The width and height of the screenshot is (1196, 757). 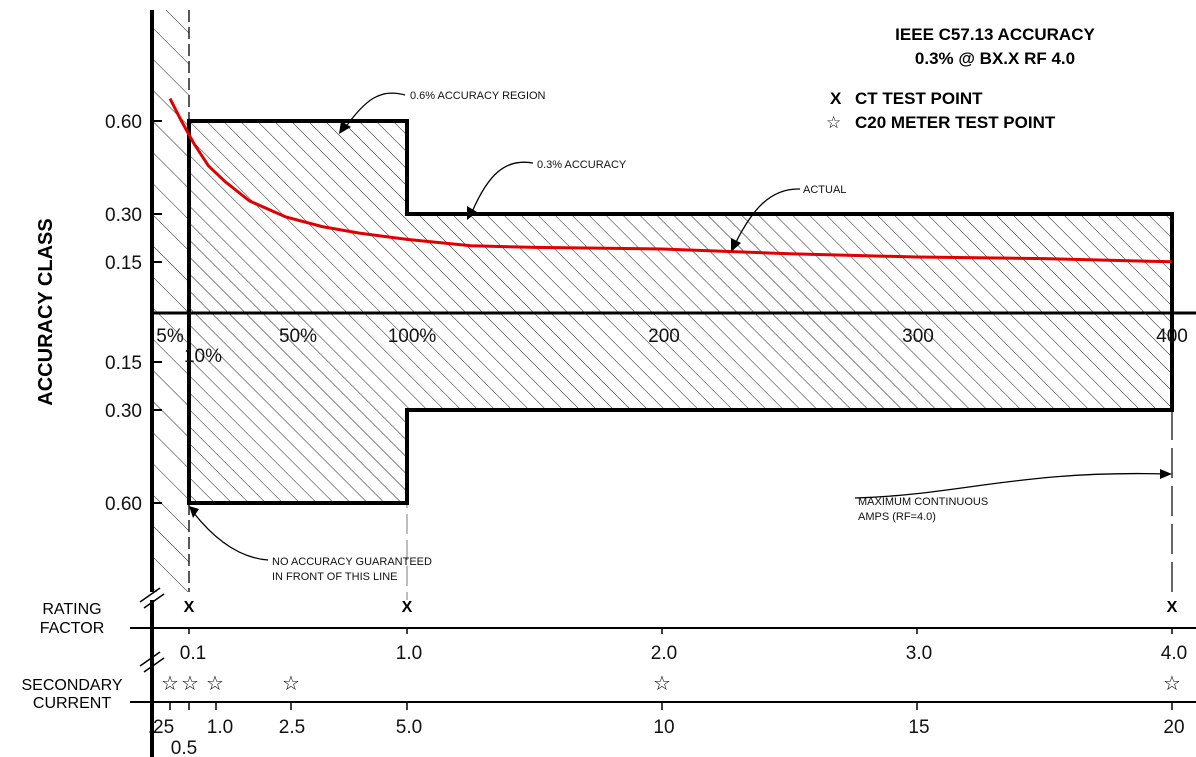 What do you see at coordinates (71, 609) in the screenshot?
I see `rating-factor-label-line1: RATING` at bounding box center [71, 609].